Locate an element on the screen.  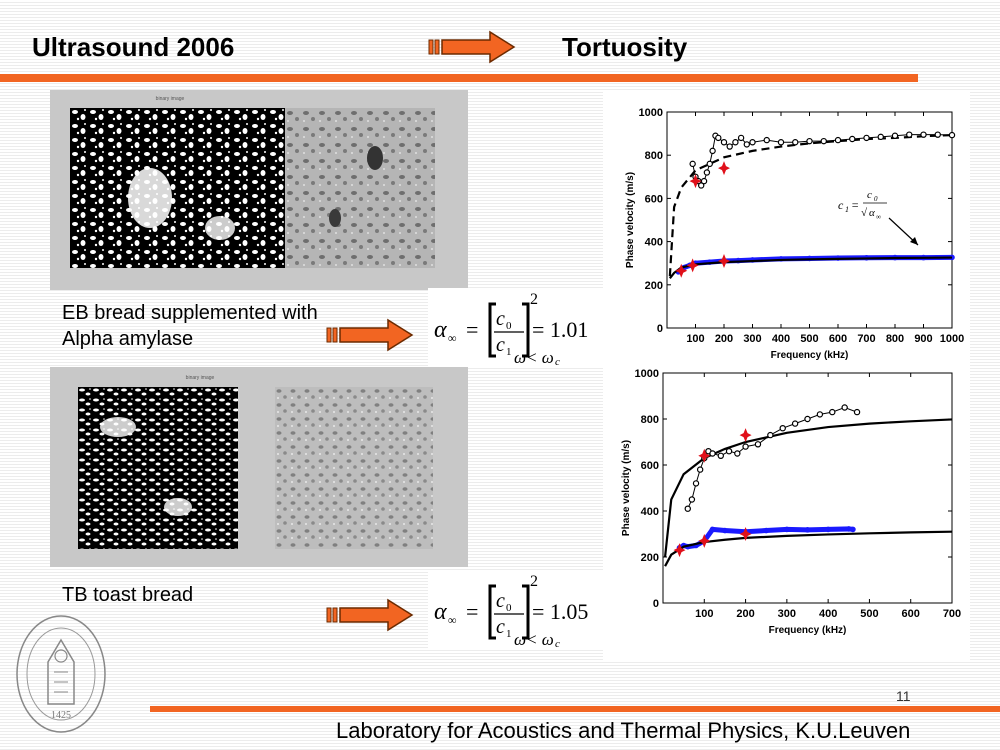
y-tick-label: 600 is located at coordinates (654, 199).